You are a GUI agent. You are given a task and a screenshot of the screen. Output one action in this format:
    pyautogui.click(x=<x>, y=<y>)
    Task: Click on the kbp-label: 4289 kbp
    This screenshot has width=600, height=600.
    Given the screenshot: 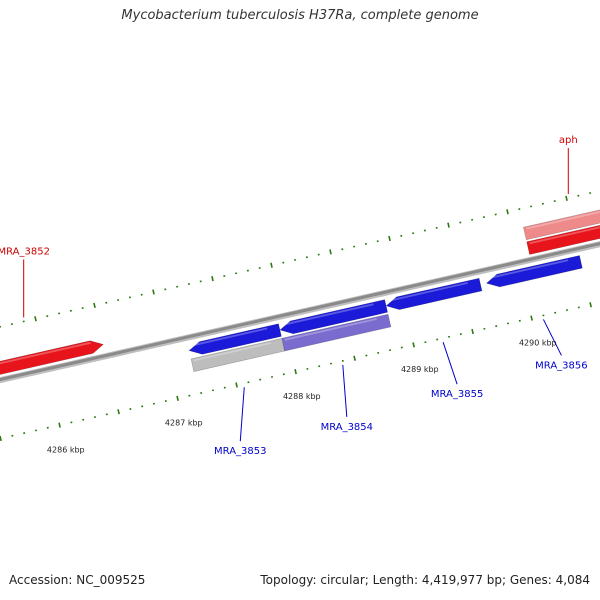 What is the action you would take?
    pyautogui.click(x=420, y=369)
    